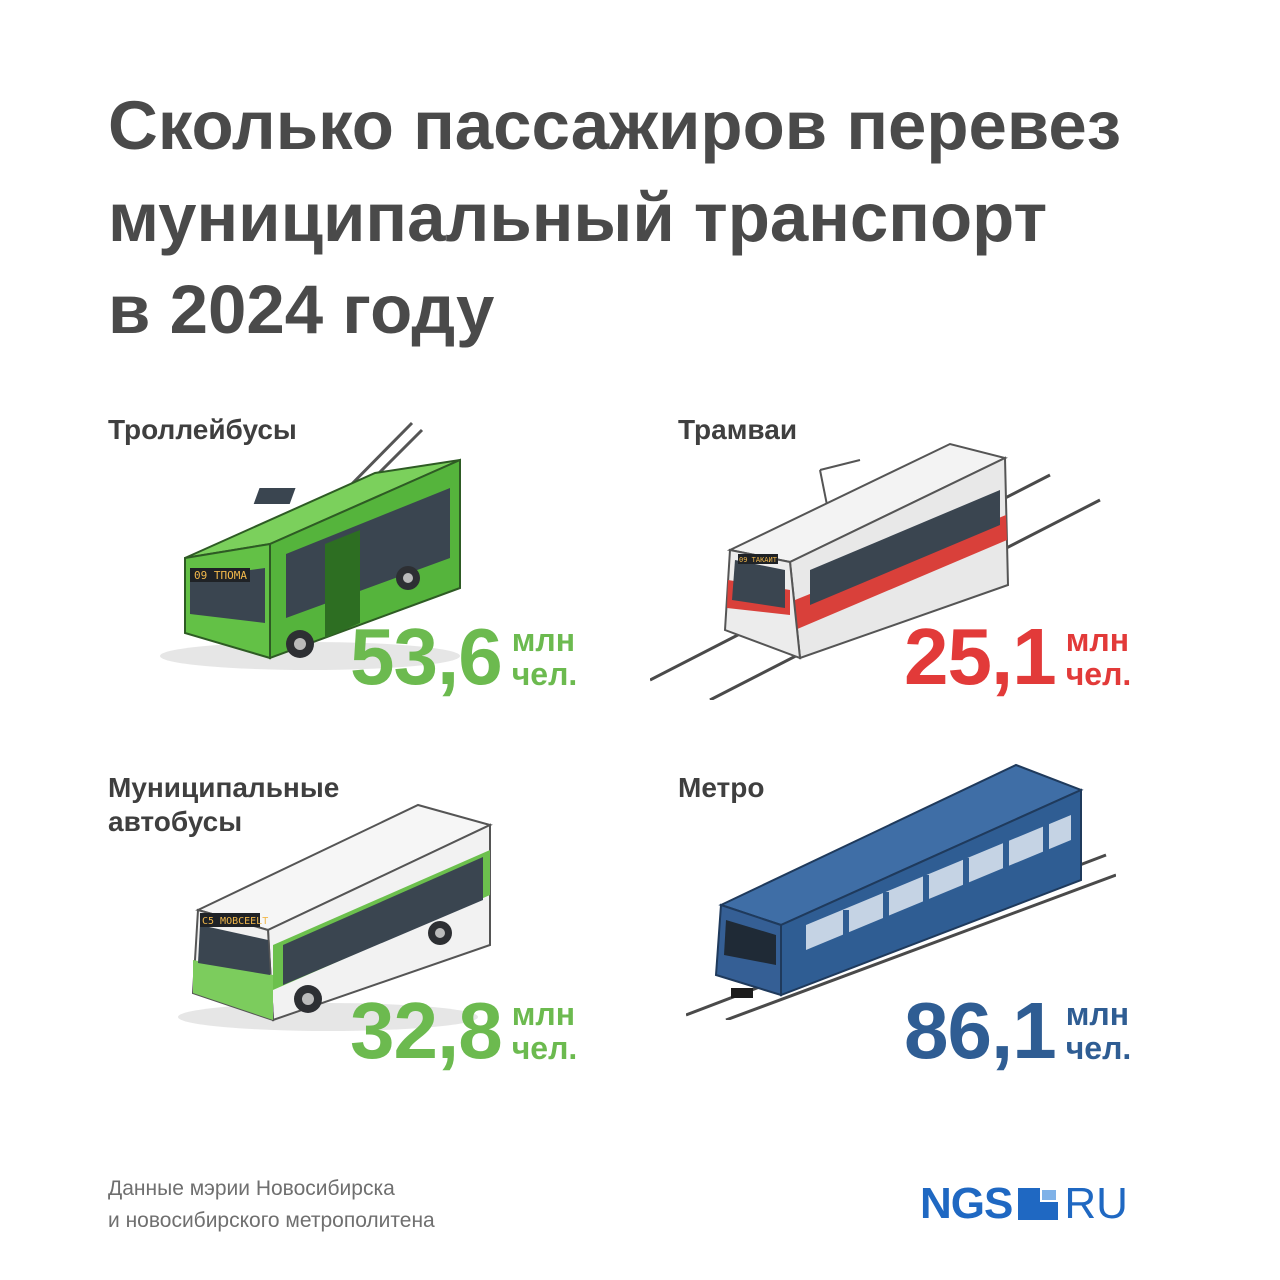 The width and height of the screenshot is (1280, 1280). I want to click on title-line-1: Сколько пассажиров перевез, so click(615, 125).